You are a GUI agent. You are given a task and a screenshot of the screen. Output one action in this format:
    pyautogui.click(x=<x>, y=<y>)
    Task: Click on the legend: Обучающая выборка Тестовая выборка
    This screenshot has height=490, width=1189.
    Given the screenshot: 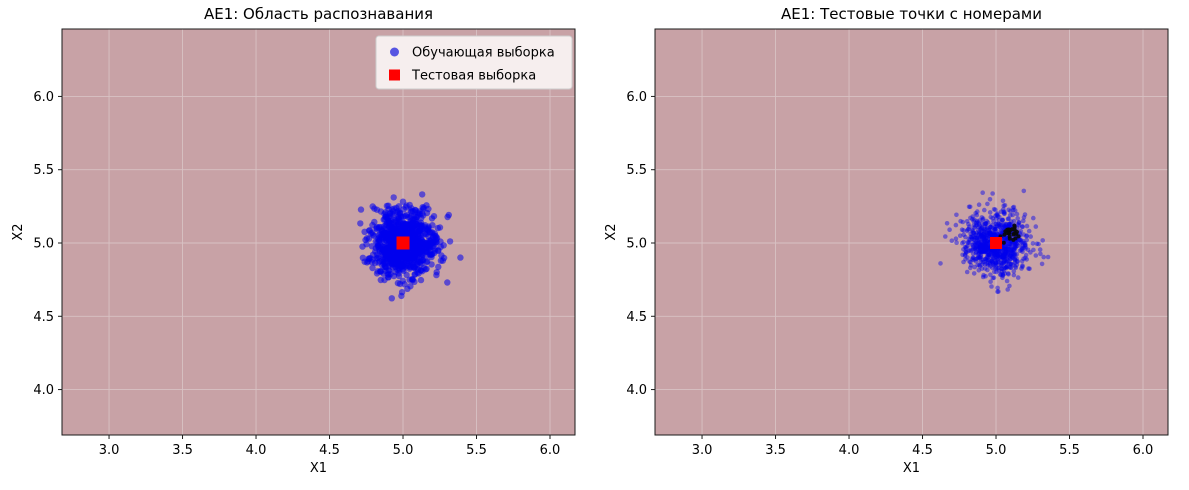 What is the action you would take?
    pyautogui.click(x=474, y=62)
    